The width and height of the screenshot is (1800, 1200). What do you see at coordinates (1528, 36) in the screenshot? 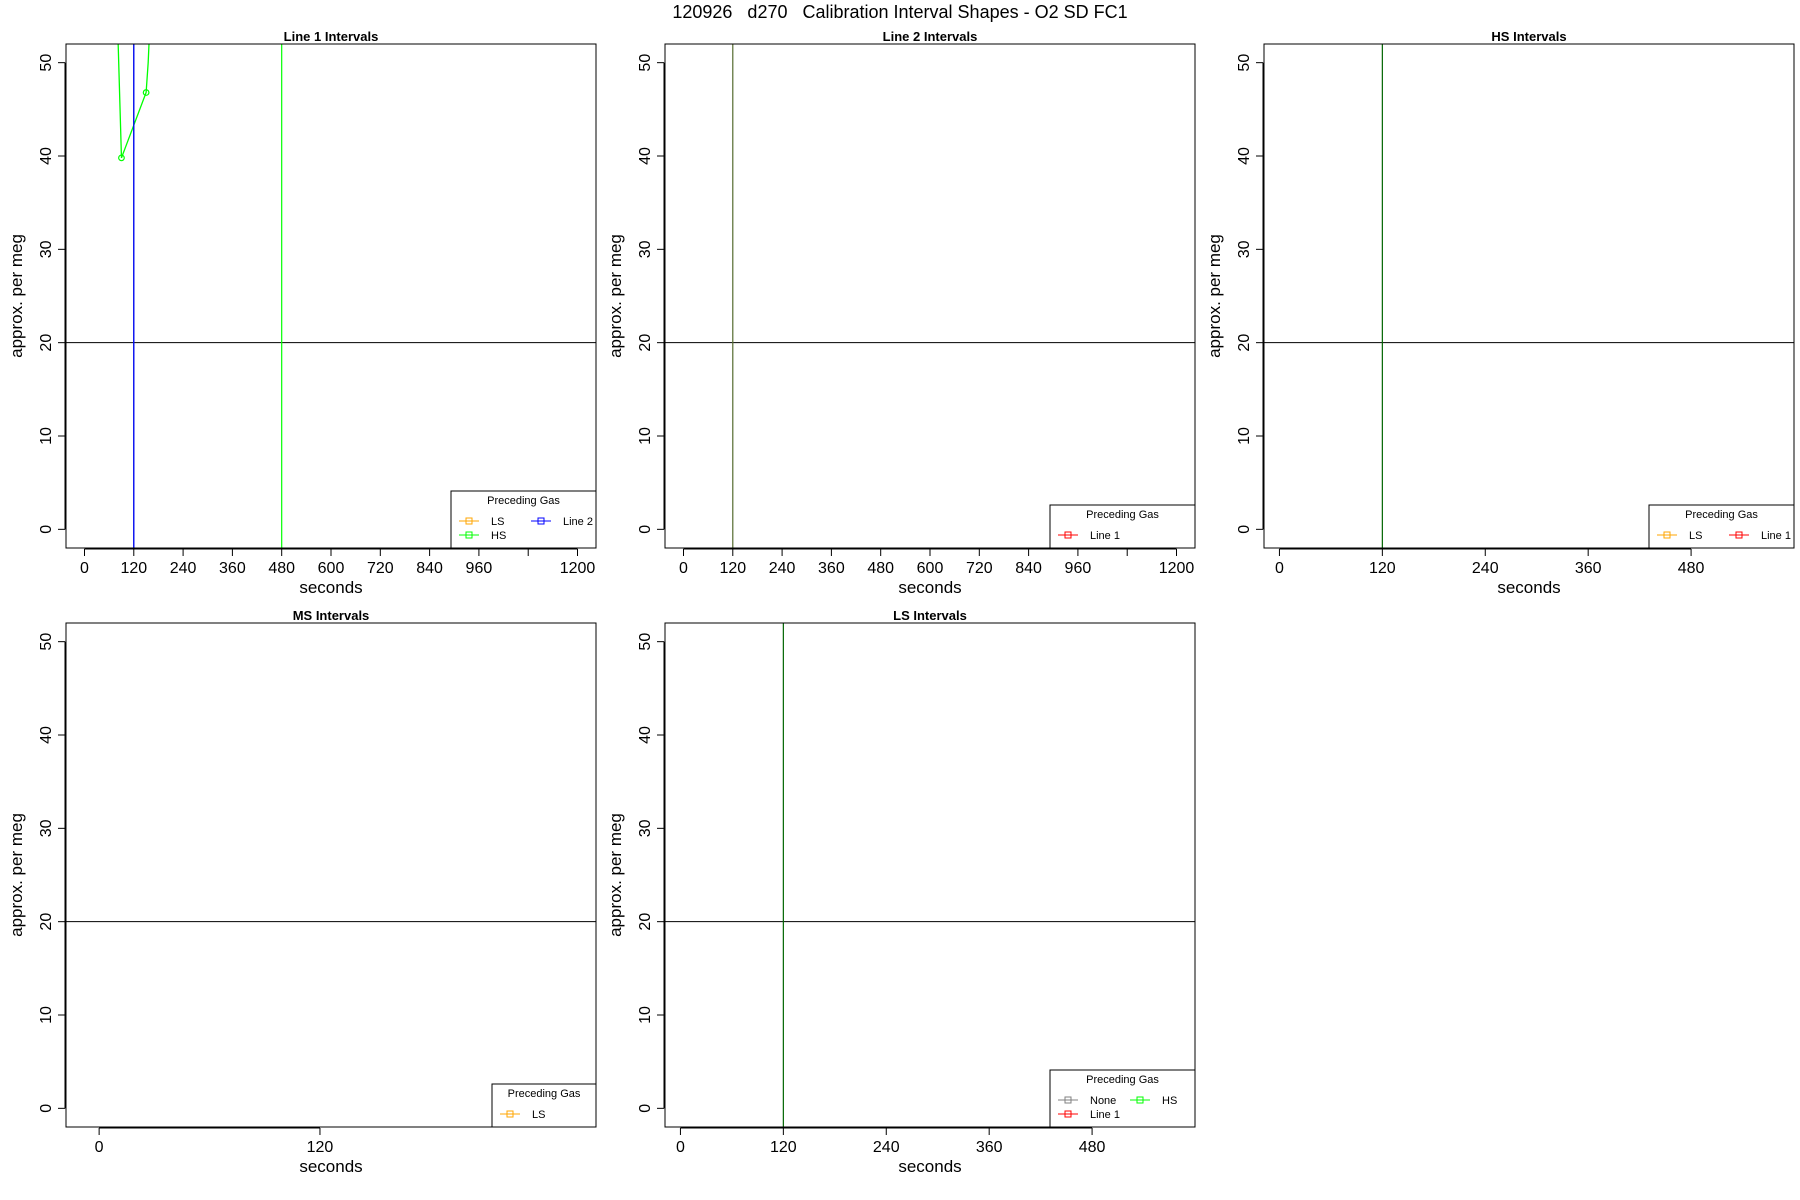
I see `chart-title: HS Intervals` at bounding box center [1528, 36].